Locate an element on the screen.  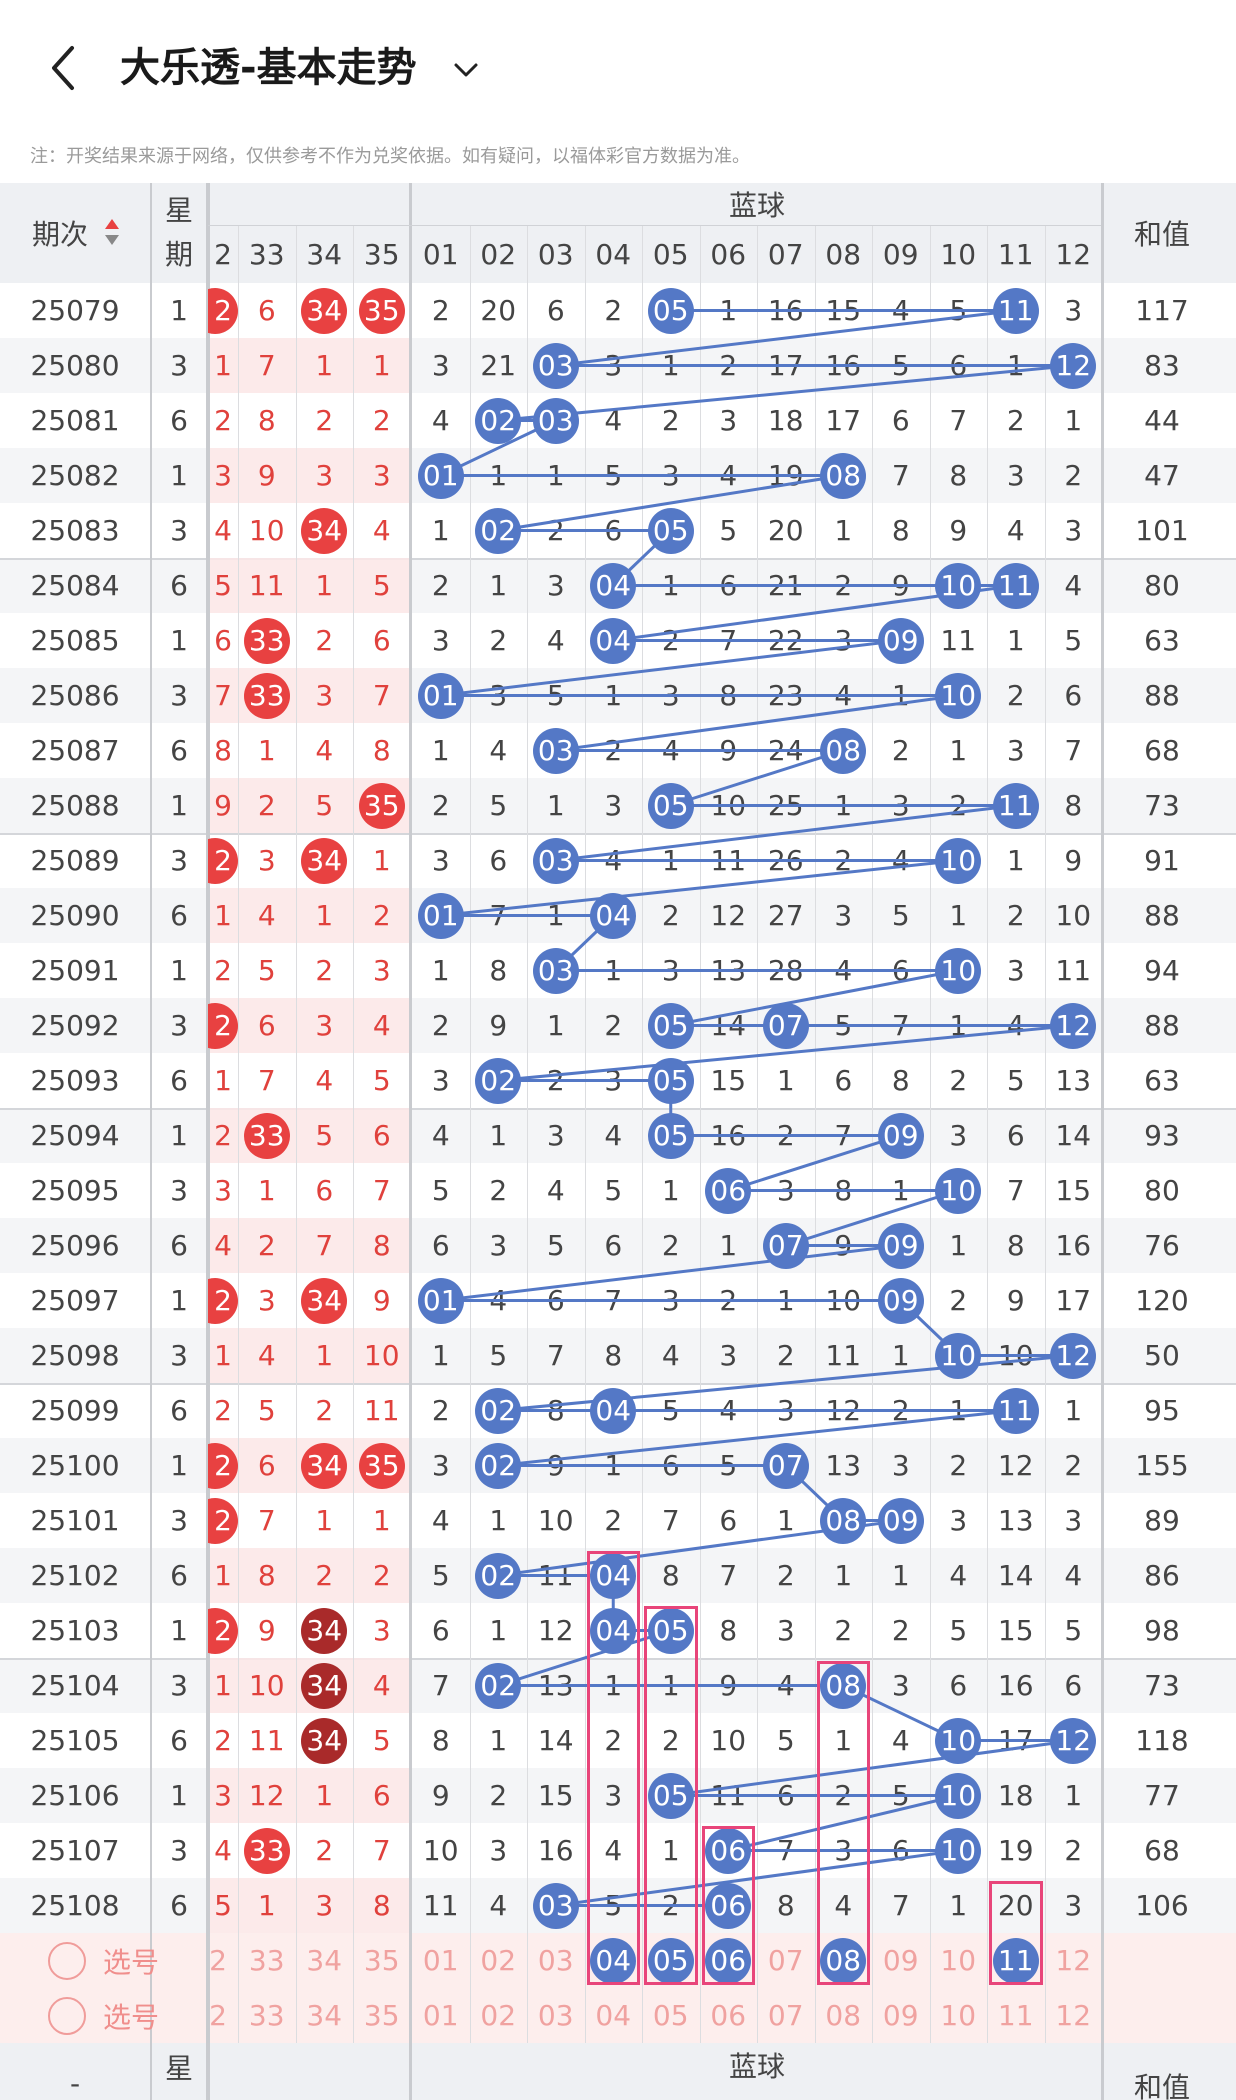
blue-ball: 02 is located at coordinates (498, 1575).